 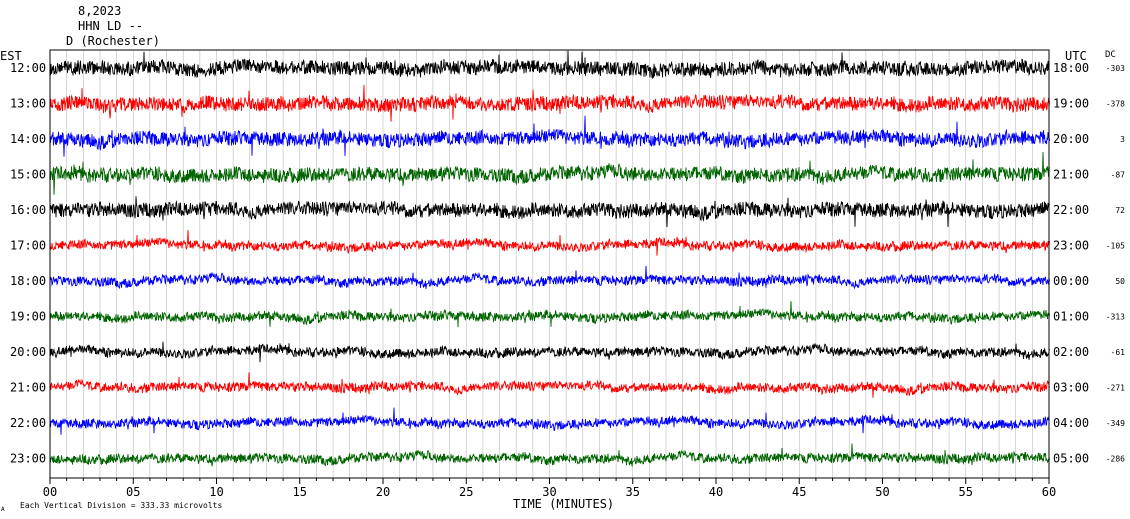 What do you see at coordinates (882, 492) in the screenshot?
I see `x-tick-label: 50` at bounding box center [882, 492].